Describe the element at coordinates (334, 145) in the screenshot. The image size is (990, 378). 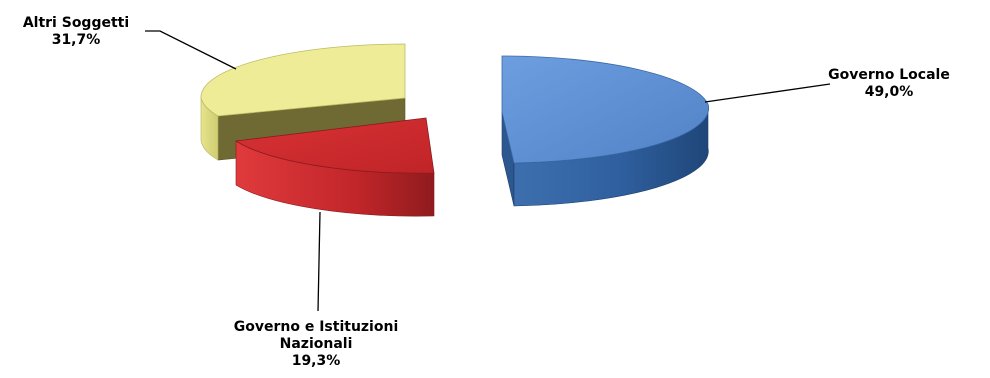
I see `slice-governo-nazionali-top` at that location.